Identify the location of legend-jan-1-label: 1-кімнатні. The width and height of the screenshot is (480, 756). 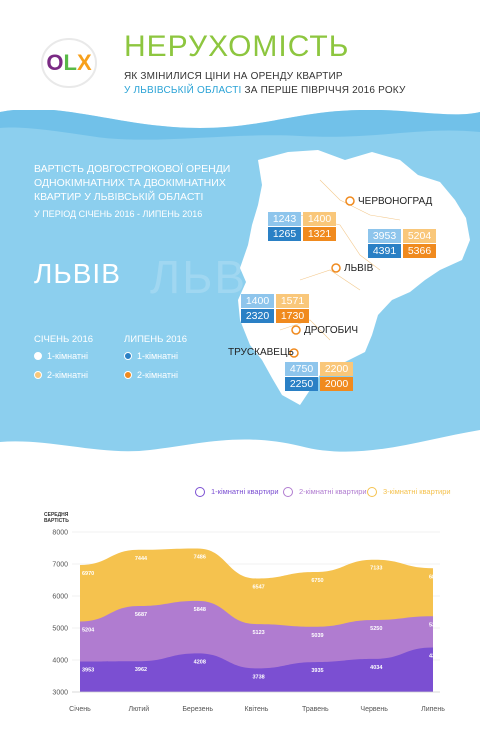
(67, 356).